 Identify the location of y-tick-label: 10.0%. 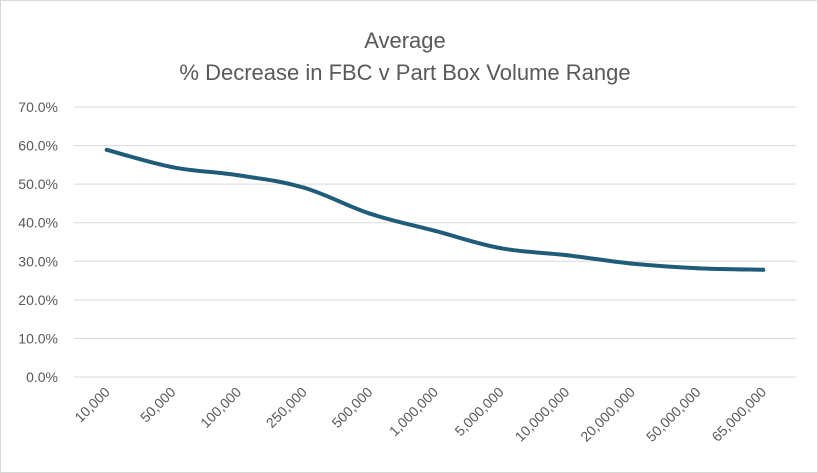
(38, 338).